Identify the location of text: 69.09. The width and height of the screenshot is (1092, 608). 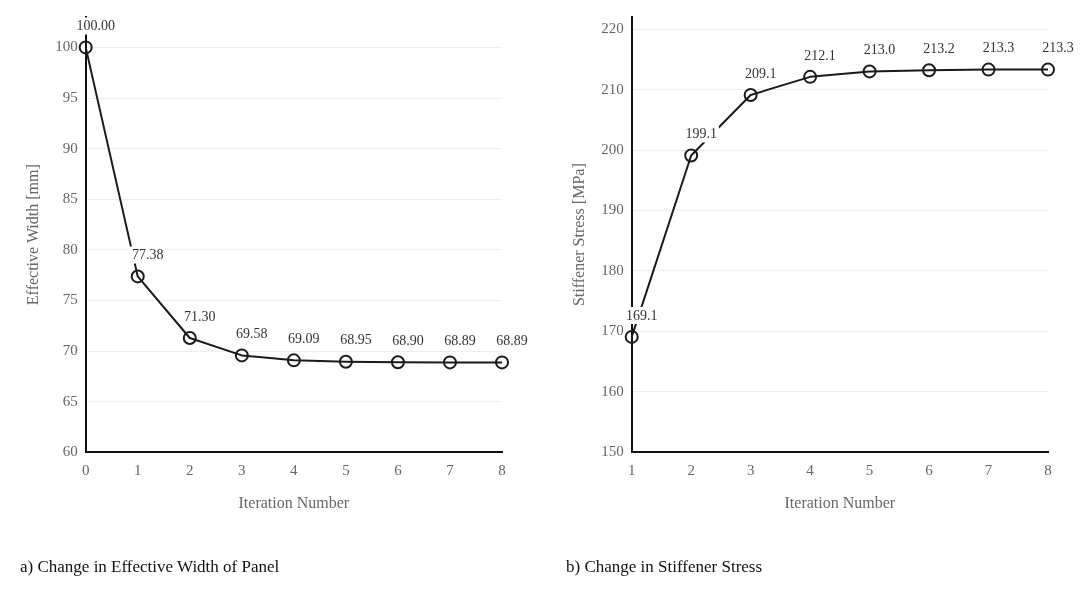
(304, 339).